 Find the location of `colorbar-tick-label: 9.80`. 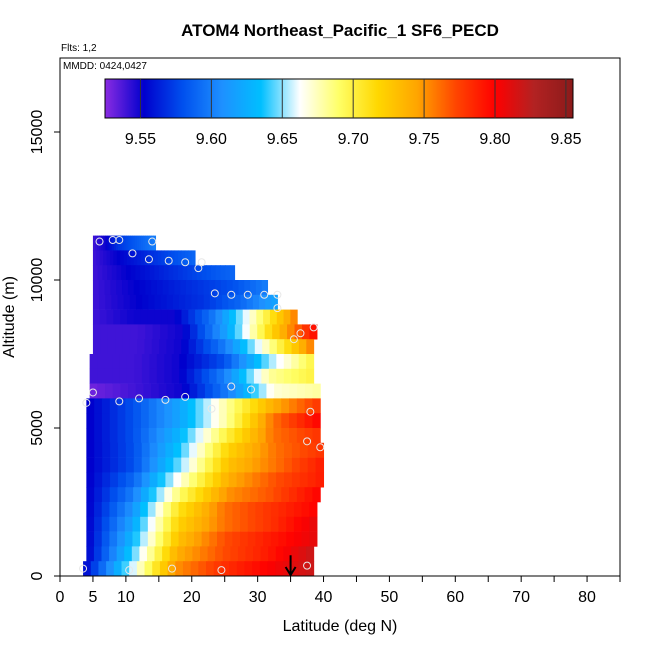

colorbar-tick-label: 9.80 is located at coordinates (494, 139).